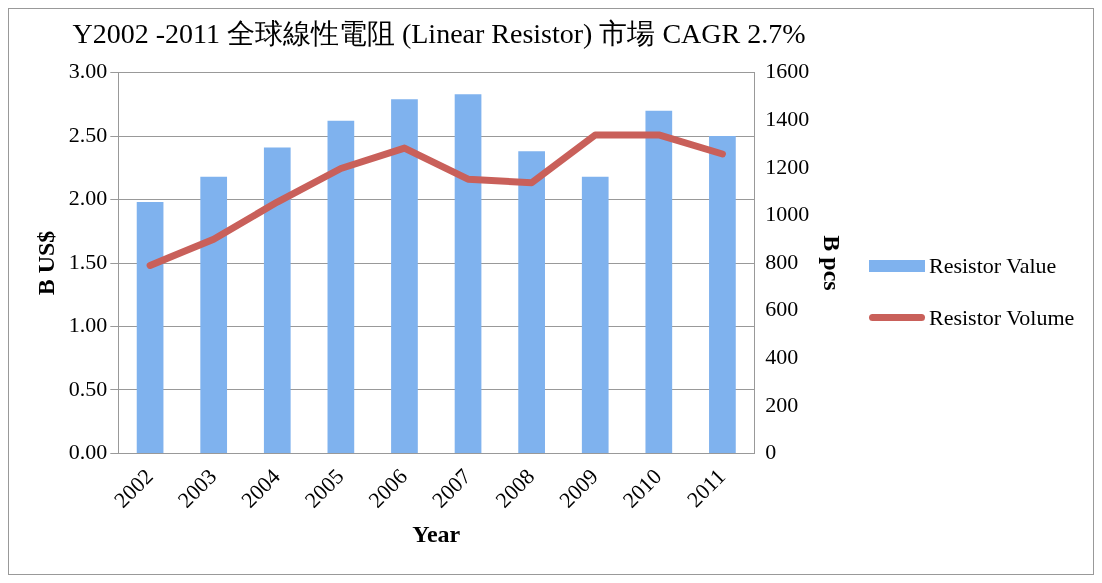  What do you see at coordinates (771, 452) in the screenshot?
I see `y2-tick-label: 0` at bounding box center [771, 452].